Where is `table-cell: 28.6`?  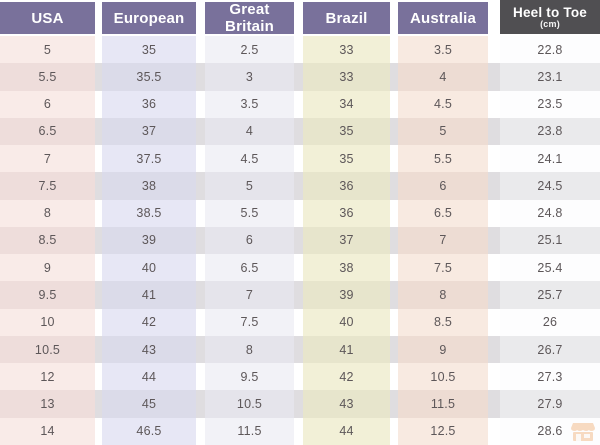
table-cell: 28.6 is located at coordinates (550, 431).